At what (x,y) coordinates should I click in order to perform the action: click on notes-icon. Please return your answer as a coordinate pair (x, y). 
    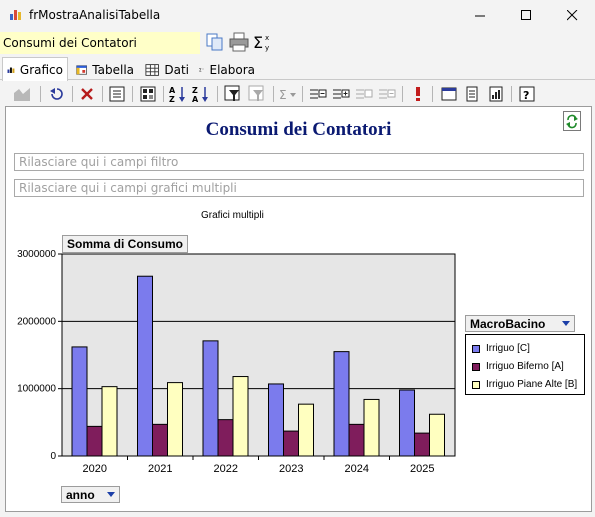
    Looking at the image, I should click on (472, 94).